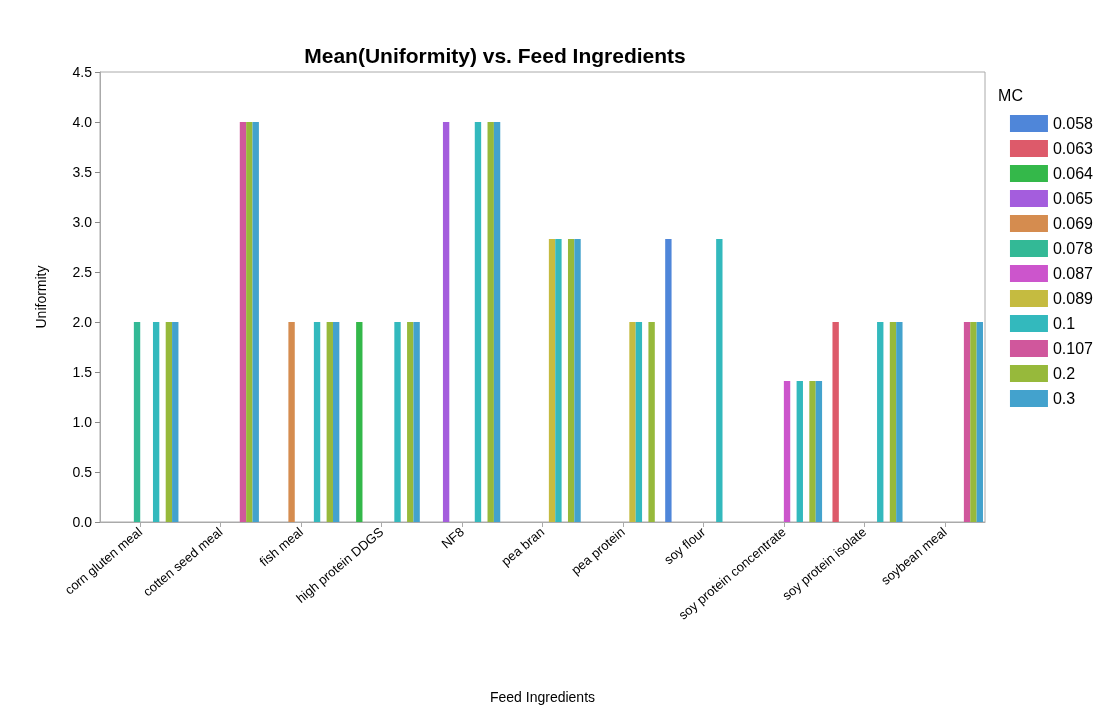  What do you see at coordinates (523, 546) in the screenshot?
I see `x-tick-label: pea bran` at bounding box center [523, 546].